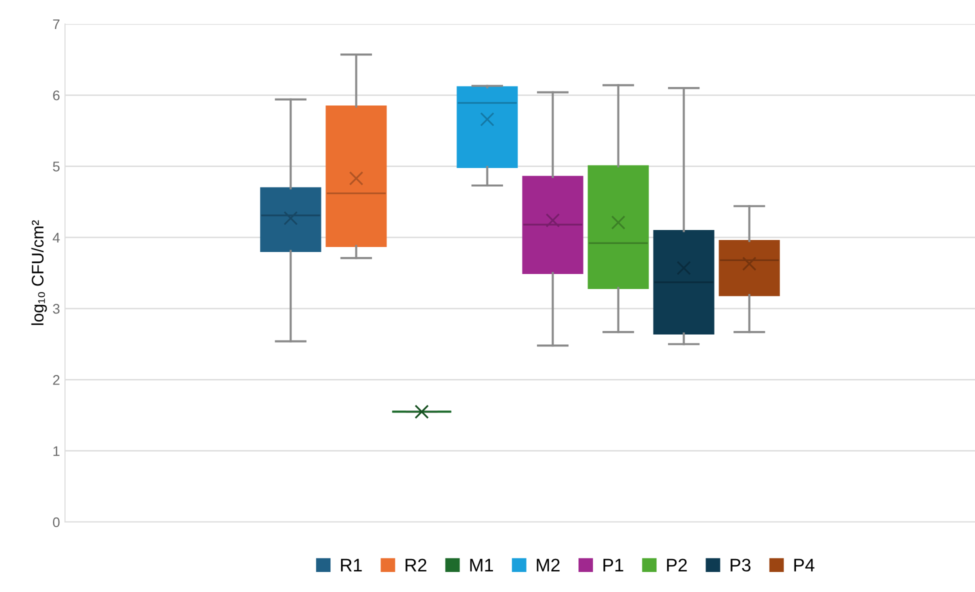 The height and width of the screenshot is (592, 975). What do you see at coordinates (481, 565) in the screenshot?
I see `legend-label: M1` at bounding box center [481, 565].